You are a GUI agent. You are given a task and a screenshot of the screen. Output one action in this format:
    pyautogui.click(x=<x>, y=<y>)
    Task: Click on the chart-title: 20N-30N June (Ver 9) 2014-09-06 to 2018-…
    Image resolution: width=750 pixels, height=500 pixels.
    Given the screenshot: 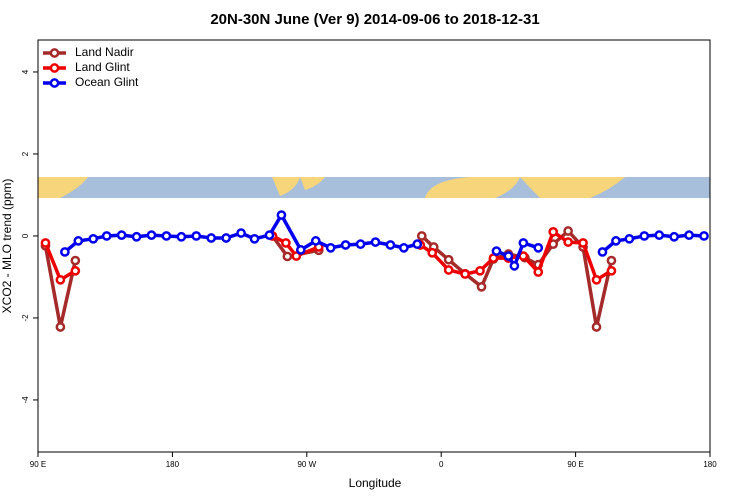 What is the action you would take?
    pyautogui.click(x=374, y=19)
    